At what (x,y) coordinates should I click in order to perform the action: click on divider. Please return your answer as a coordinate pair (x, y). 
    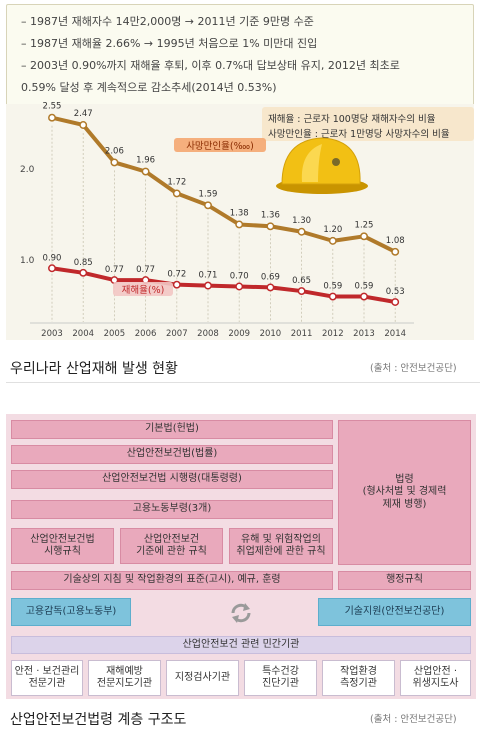
    Looking at the image, I should click on (243, 382).